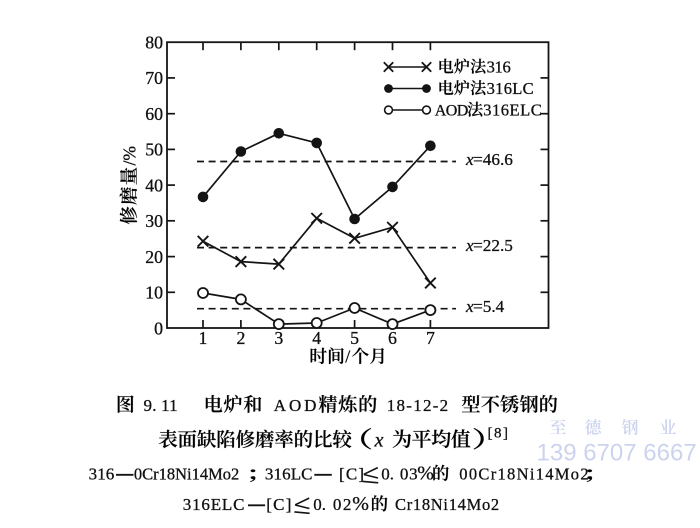 The image size is (700, 528). I want to click on svg-text: 2, so click(240, 338).